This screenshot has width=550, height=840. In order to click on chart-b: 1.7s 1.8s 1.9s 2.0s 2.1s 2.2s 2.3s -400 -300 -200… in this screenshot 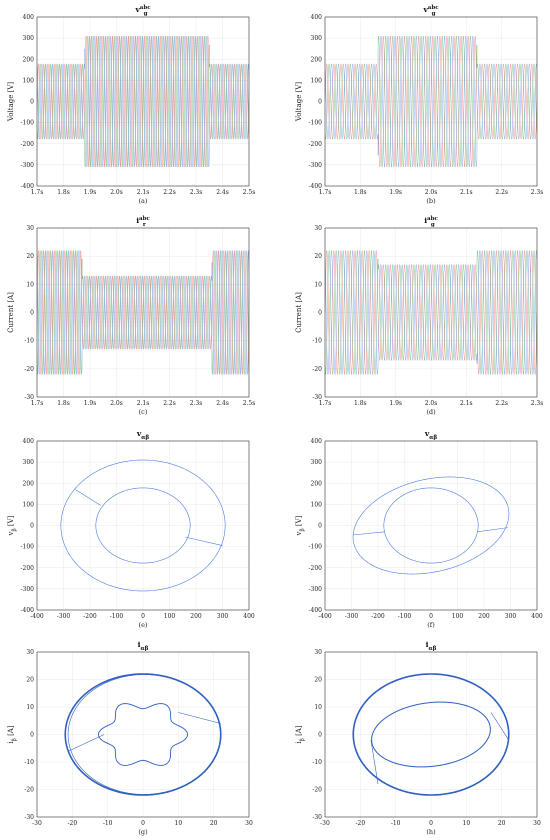, I will do `click(419, 105)`.